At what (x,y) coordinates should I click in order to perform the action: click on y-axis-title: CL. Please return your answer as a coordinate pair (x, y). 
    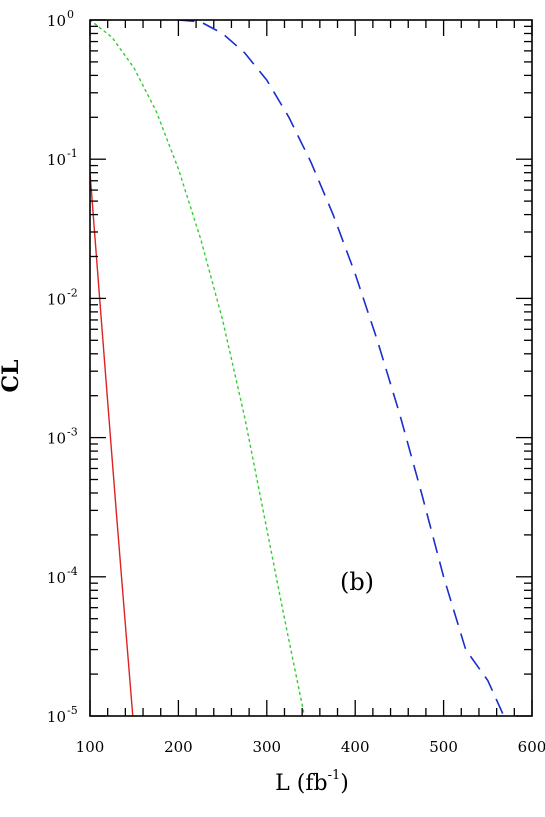
    Looking at the image, I should click on (12, 376).